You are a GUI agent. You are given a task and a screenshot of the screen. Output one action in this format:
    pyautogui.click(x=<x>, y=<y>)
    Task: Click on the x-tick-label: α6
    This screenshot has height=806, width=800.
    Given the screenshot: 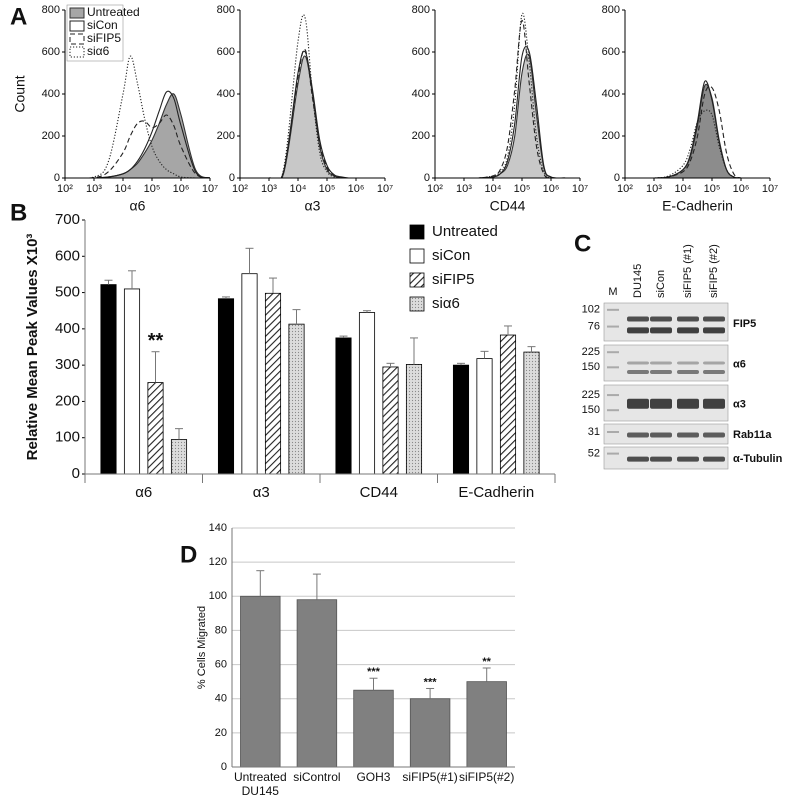 What is the action you would take?
    pyautogui.click(x=144, y=492)
    